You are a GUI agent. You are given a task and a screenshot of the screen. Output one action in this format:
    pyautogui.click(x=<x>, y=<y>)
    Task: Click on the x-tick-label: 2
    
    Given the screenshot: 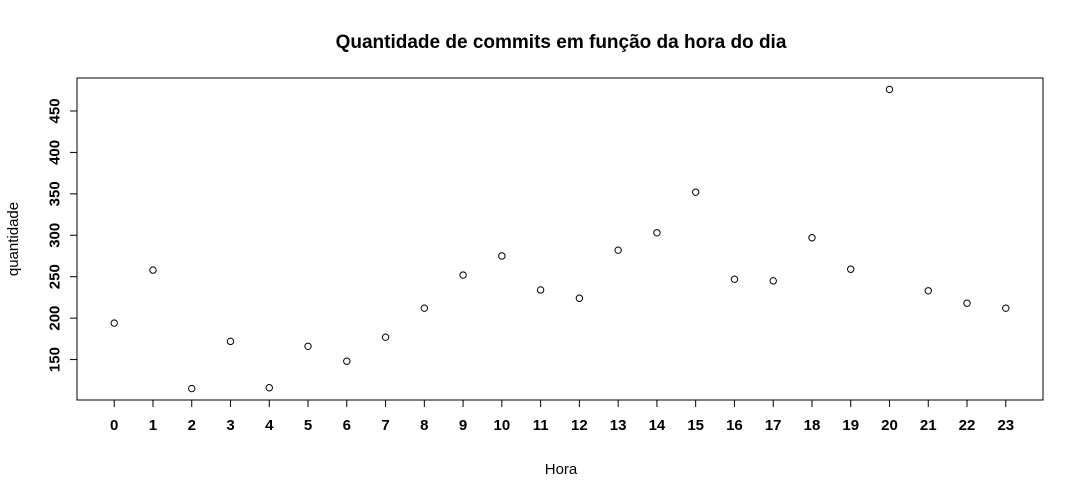 What is the action you would take?
    pyautogui.click(x=192, y=425)
    